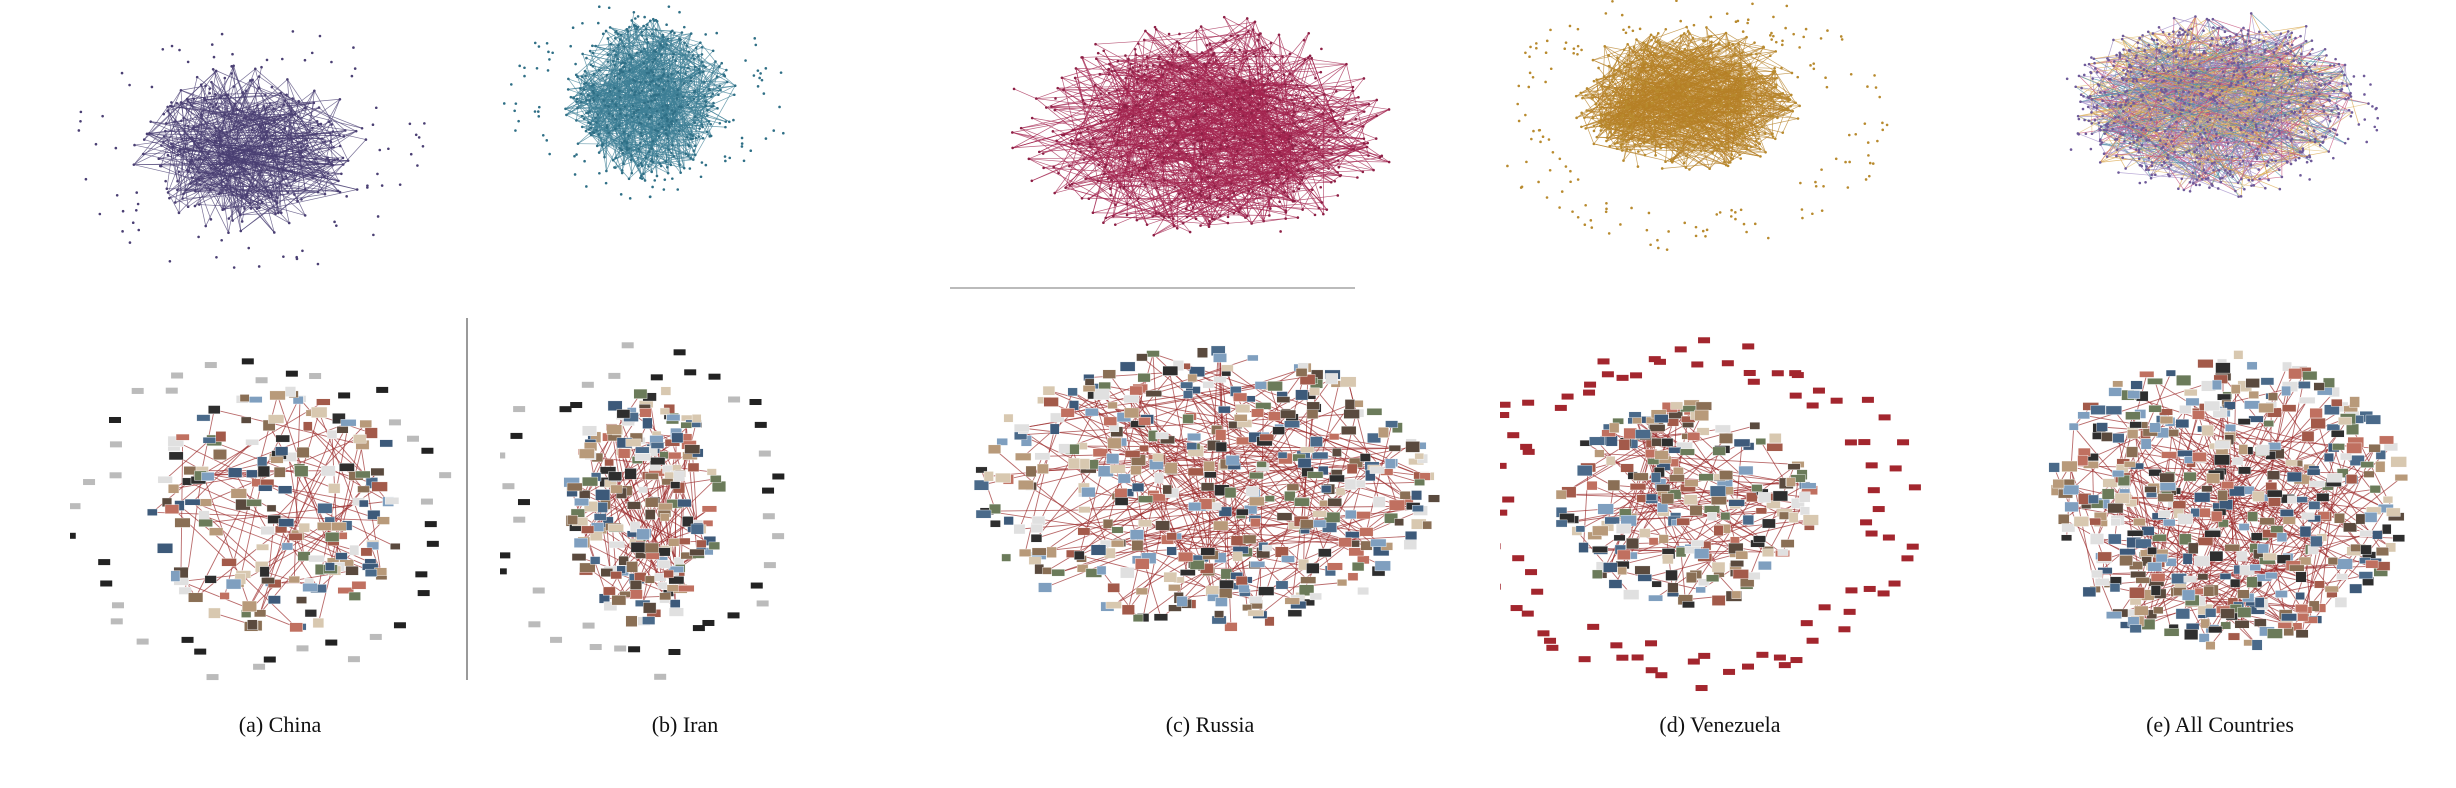 The width and height of the screenshot is (2456, 788). Describe the element at coordinates (467, 499) in the screenshot. I see `panel-divider` at that location.